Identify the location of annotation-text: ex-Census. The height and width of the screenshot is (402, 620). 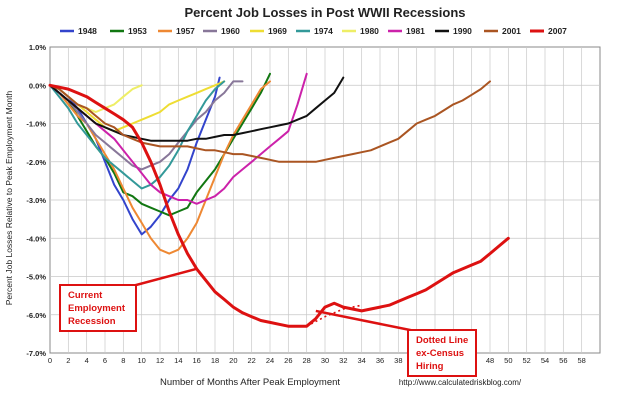
(440, 353).